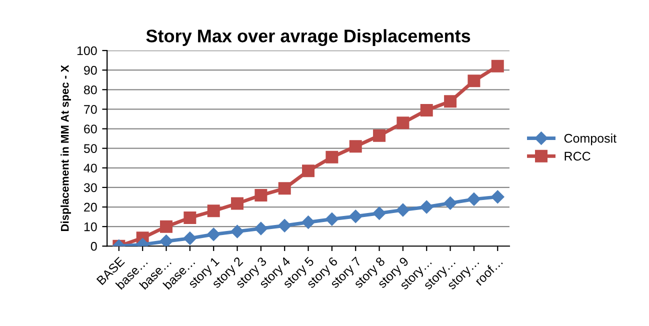 This screenshot has width=649, height=326. I want to click on chart-title: Story Max over avrage Displacements, so click(308, 37).